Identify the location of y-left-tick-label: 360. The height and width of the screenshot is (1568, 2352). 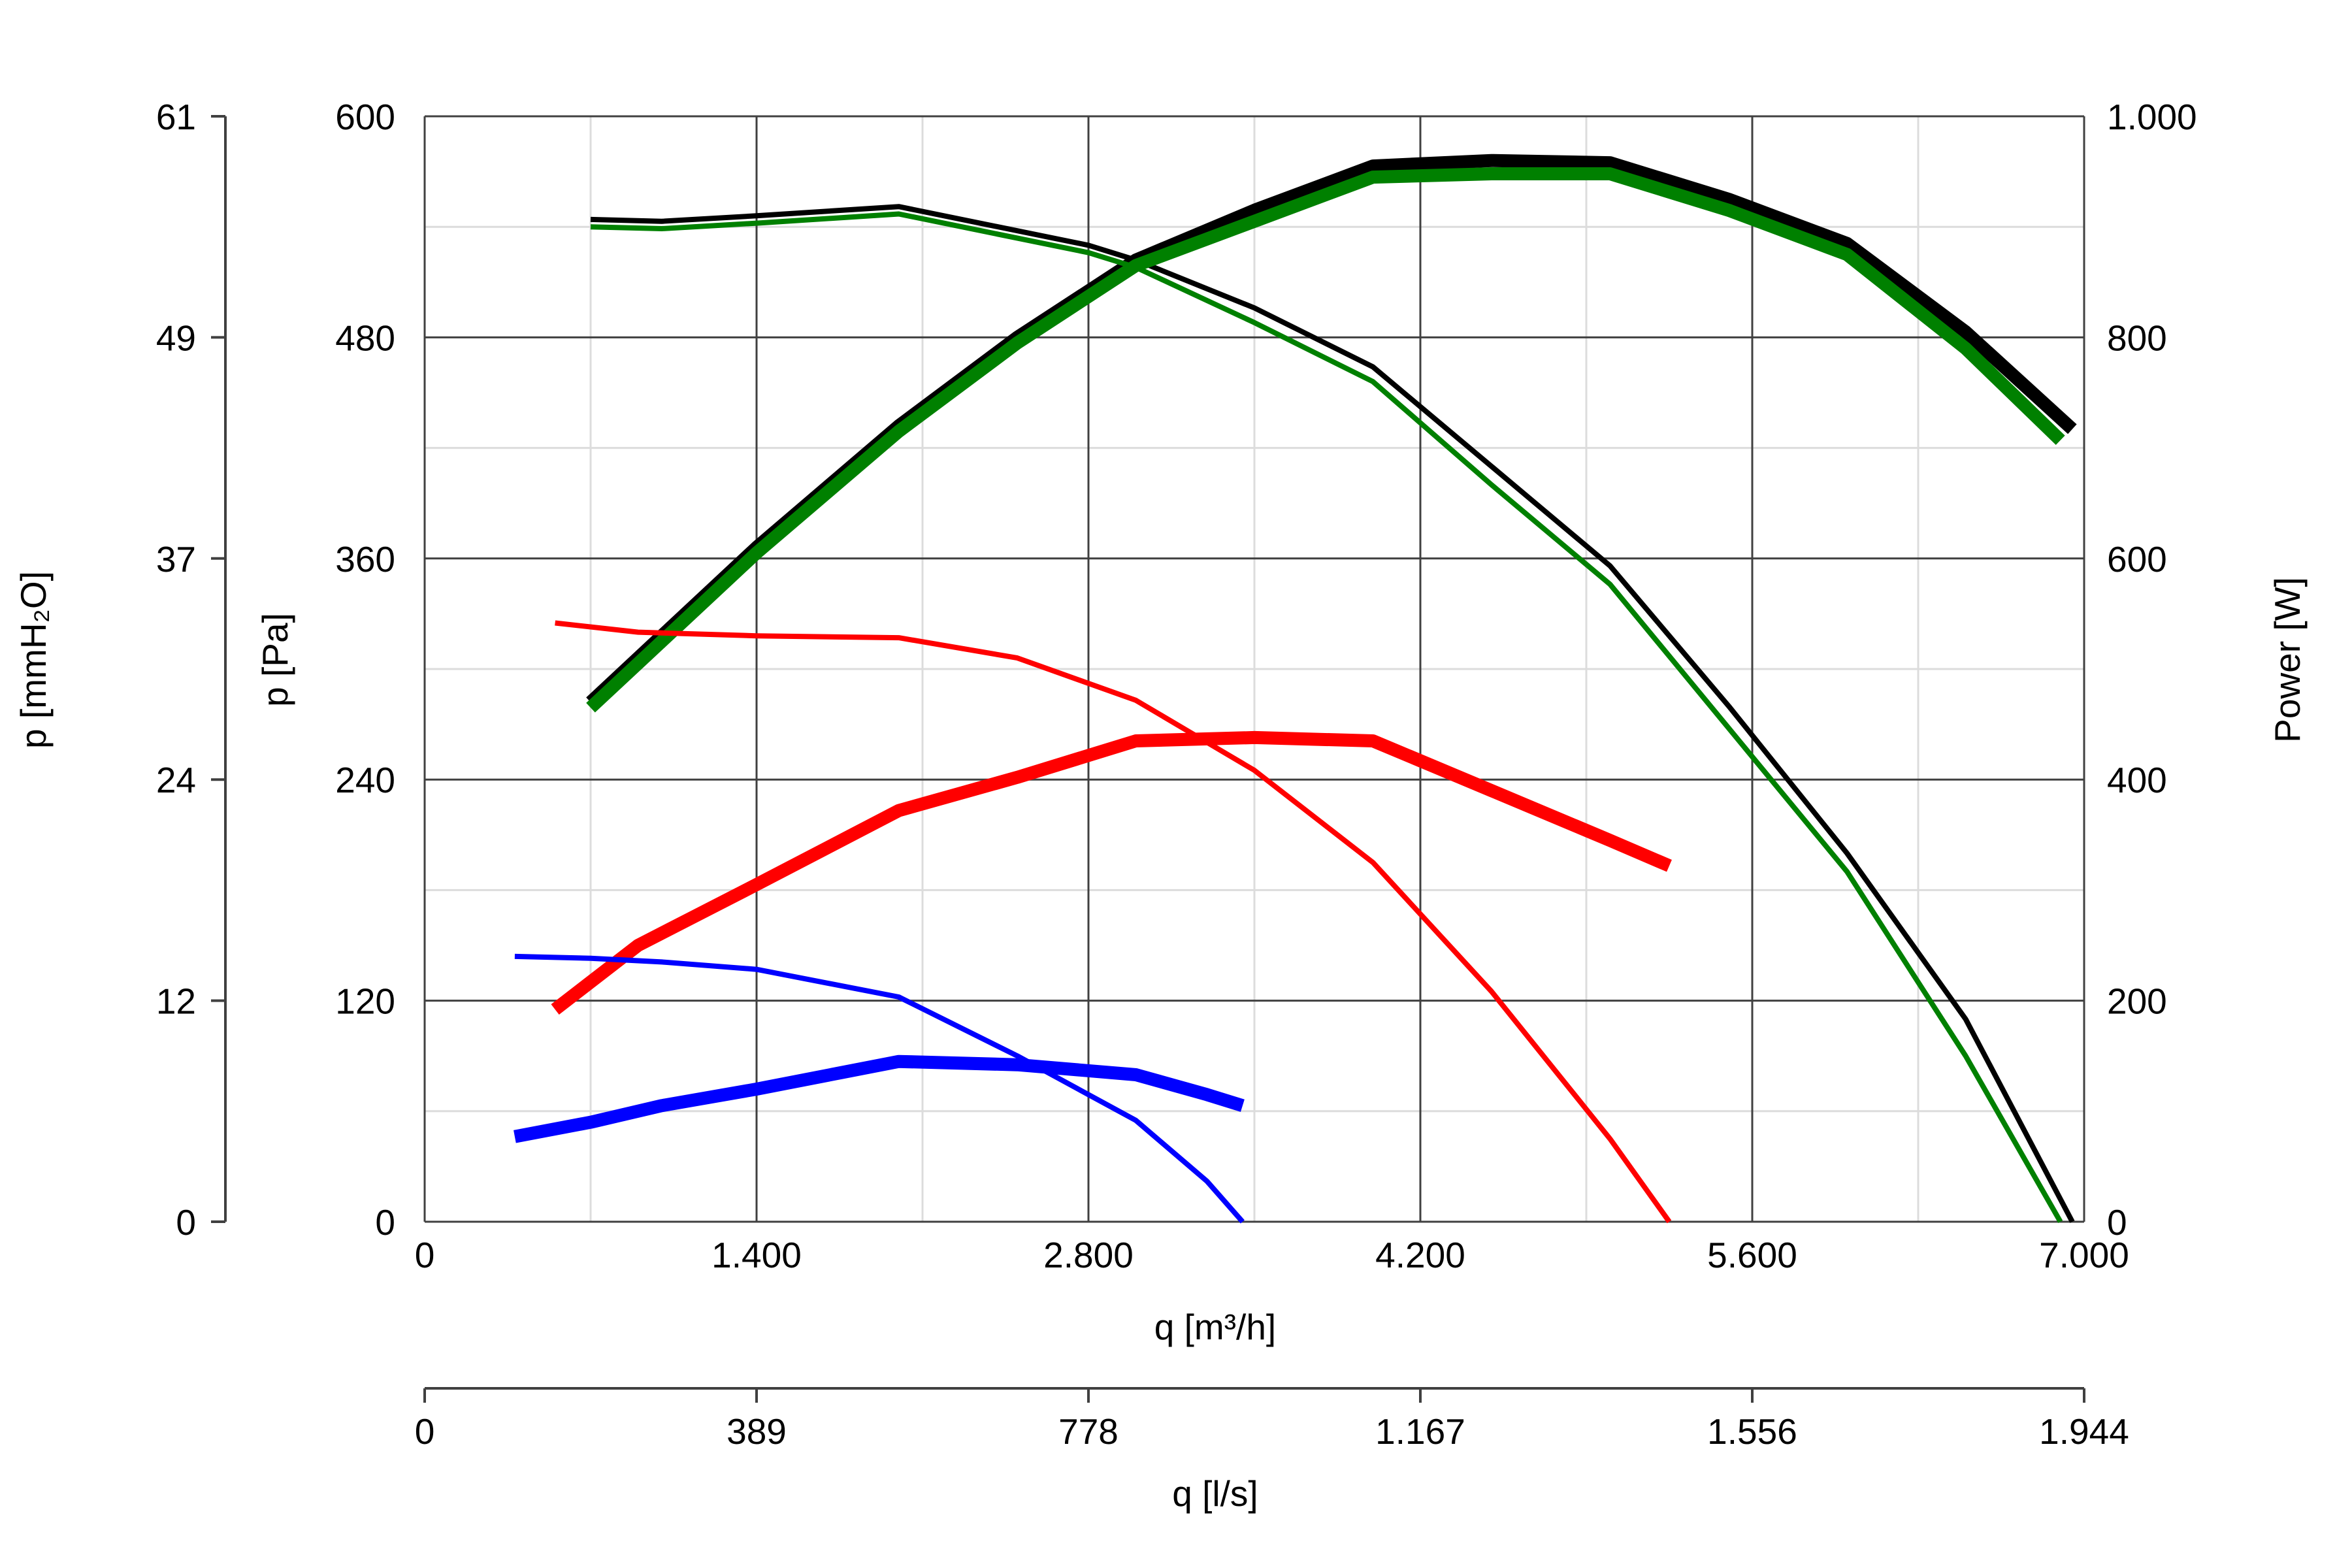
(365, 559).